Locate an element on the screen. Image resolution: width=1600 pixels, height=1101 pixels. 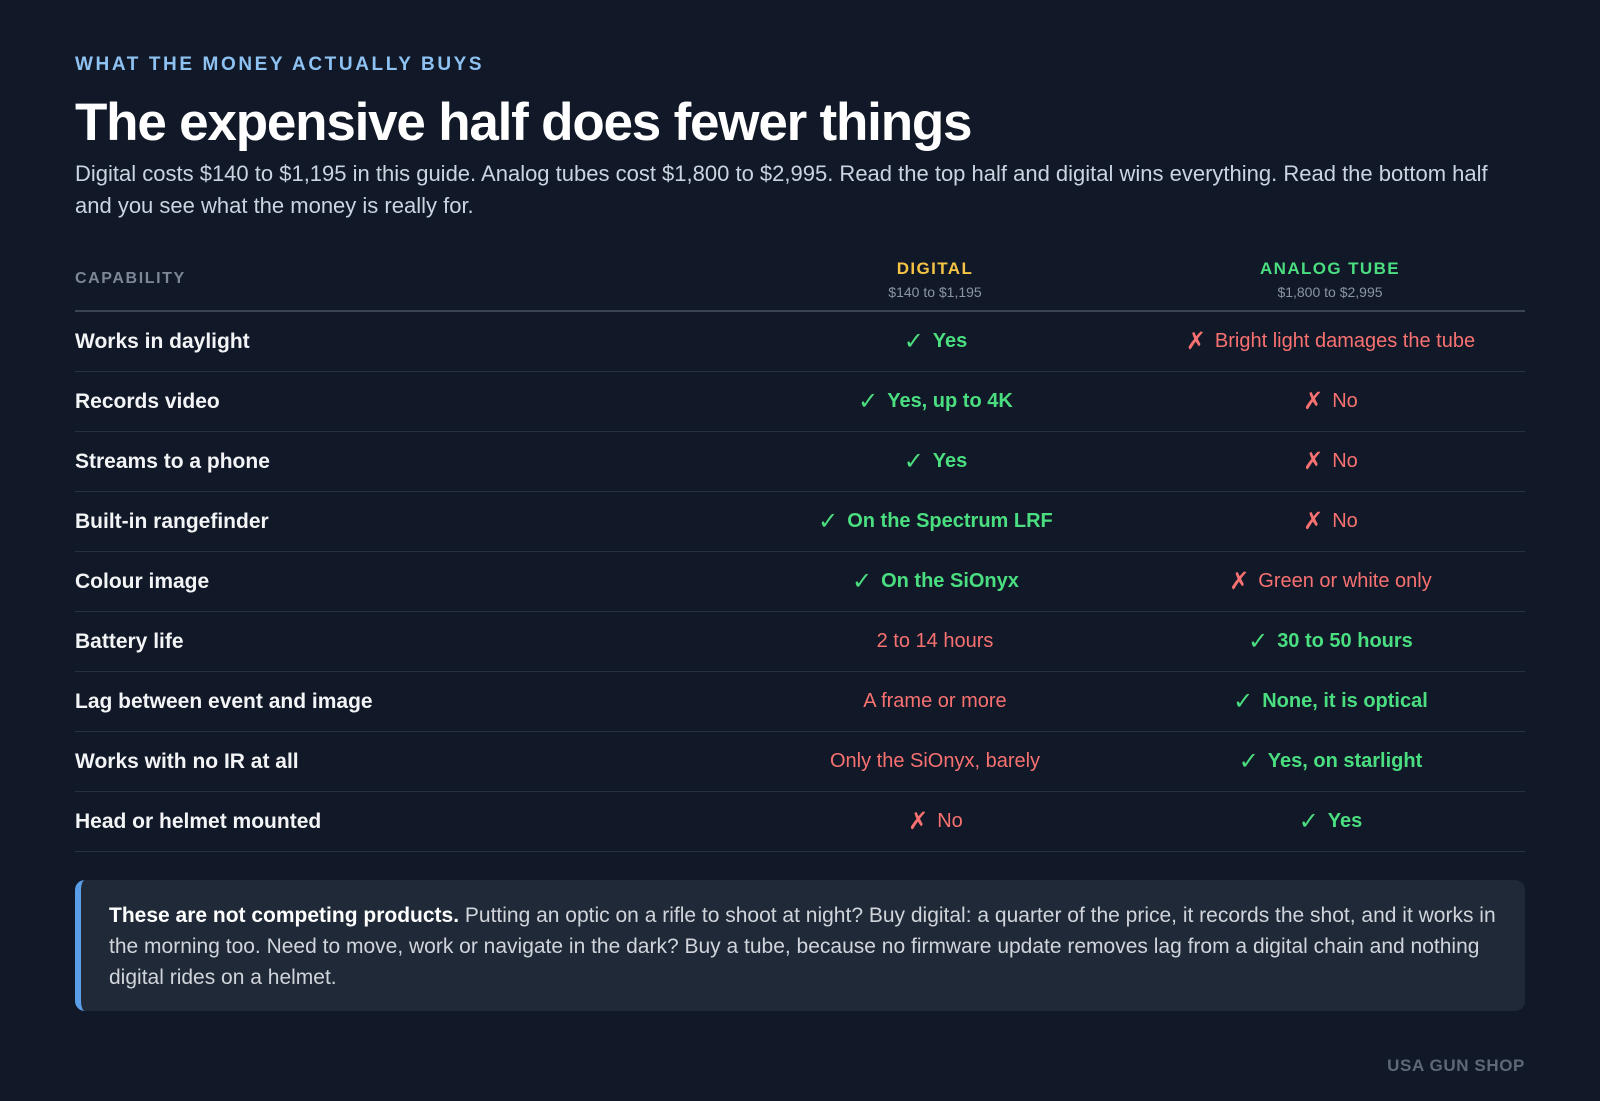
digital-cell-text: On the Spectrum LRF is located at coordinates (950, 521).